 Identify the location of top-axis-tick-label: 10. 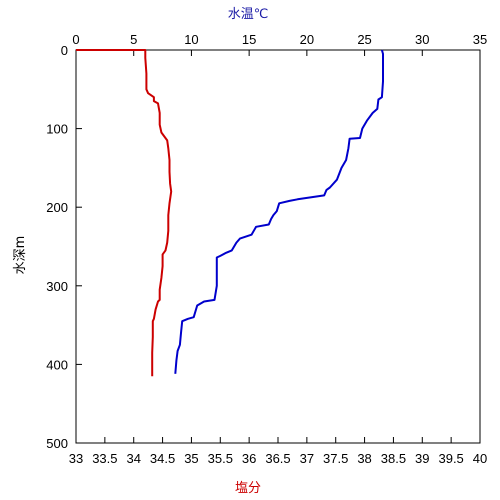
(191, 39).